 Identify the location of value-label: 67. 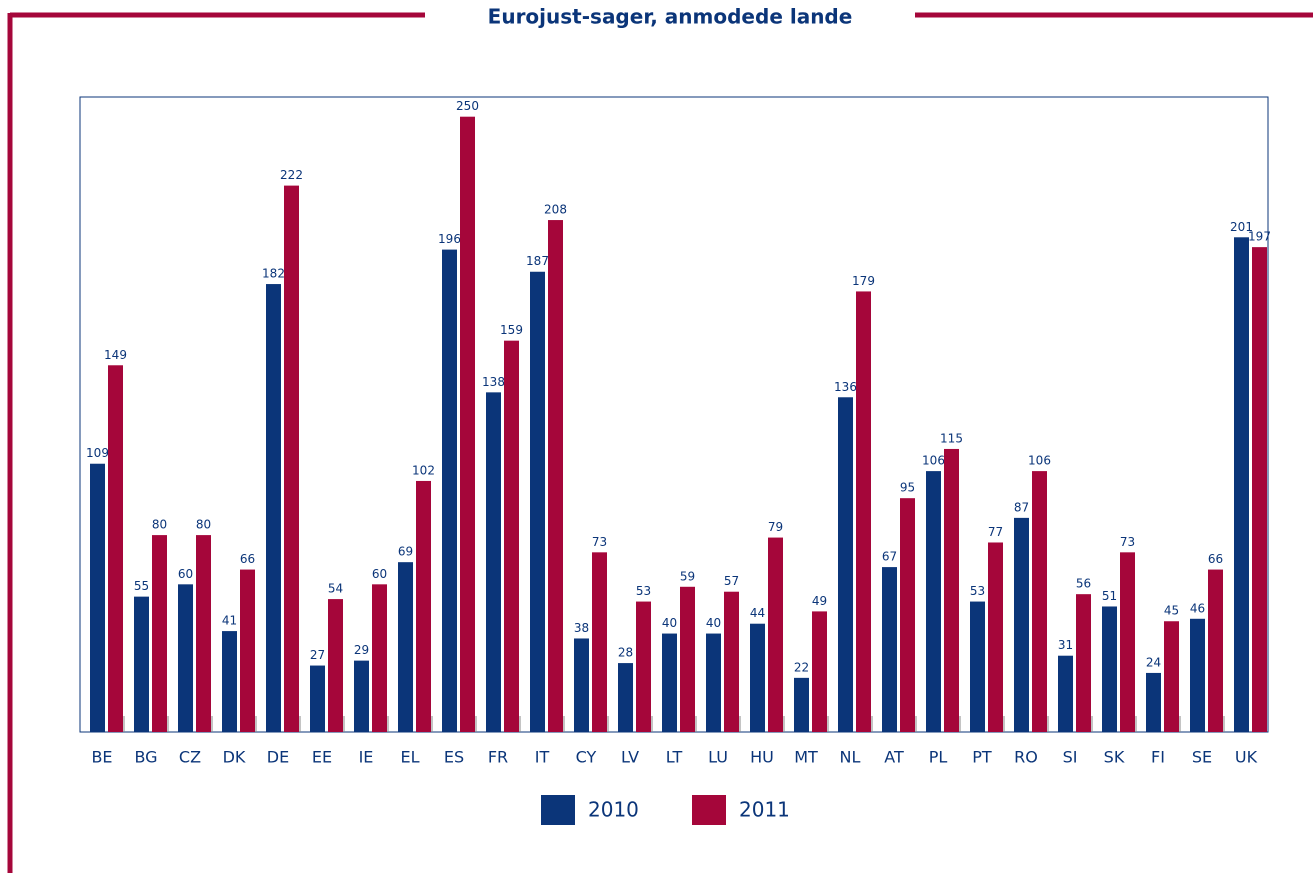
(889, 557).